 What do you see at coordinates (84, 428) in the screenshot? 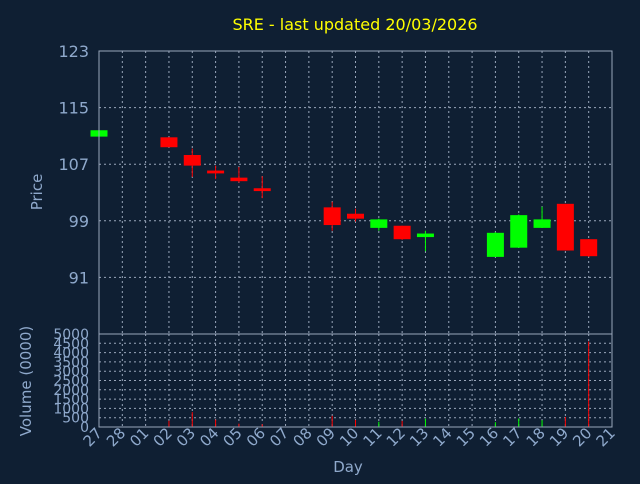
I see `volume-tick-label: 0` at bounding box center [84, 428].